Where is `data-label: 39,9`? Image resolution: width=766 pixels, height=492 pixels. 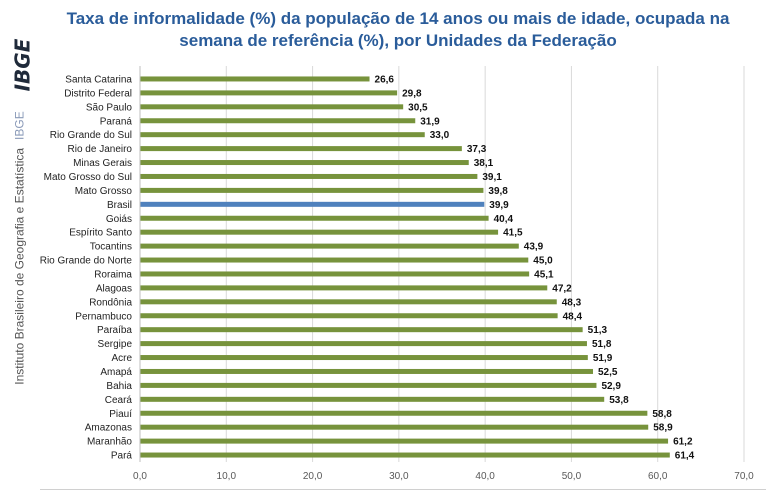
data-label: 39,9 is located at coordinates (499, 205).